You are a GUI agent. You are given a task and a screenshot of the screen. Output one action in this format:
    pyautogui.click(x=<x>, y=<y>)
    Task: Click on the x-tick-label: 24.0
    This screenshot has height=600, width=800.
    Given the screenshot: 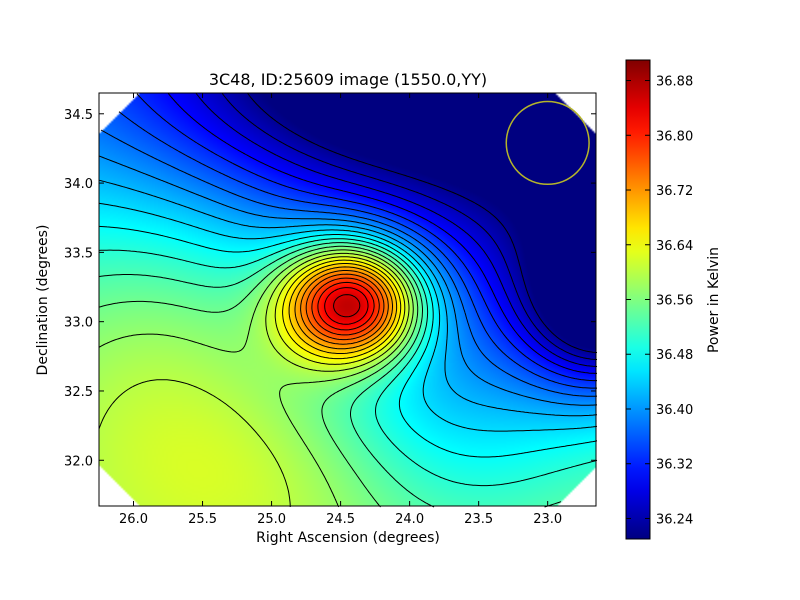 What is the action you would take?
    pyautogui.click(x=409, y=519)
    